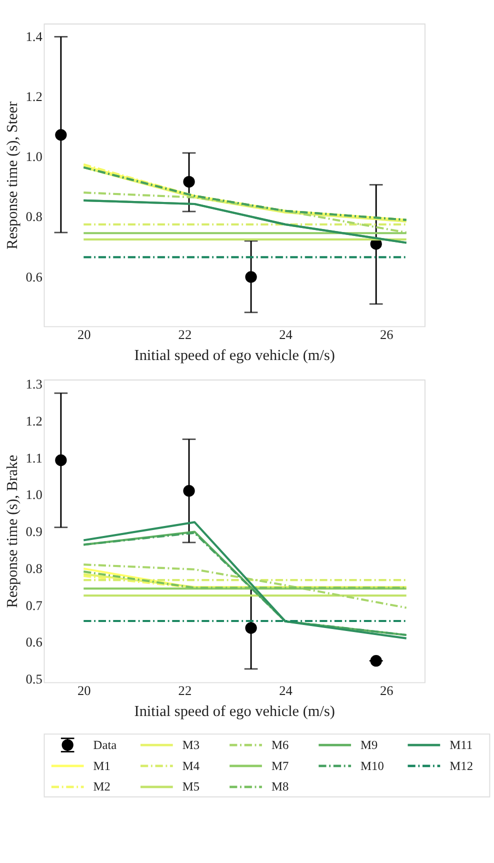 The height and width of the screenshot is (863, 494). I want to click on legend-label: M4, so click(191, 765).